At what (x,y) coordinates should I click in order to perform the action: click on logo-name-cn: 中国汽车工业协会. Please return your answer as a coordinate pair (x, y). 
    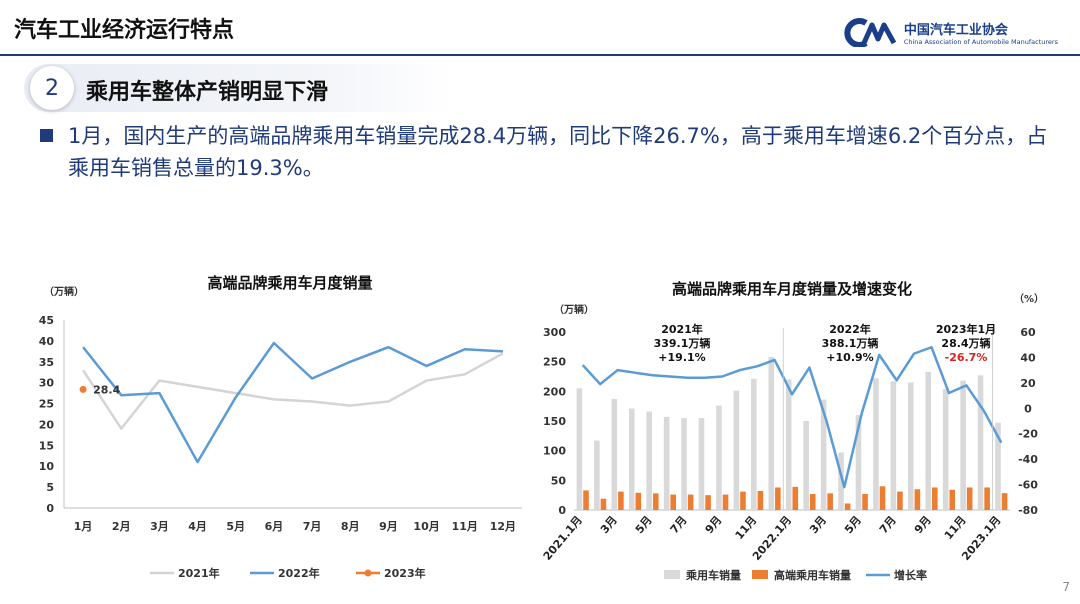
    Looking at the image, I should click on (955, 30).